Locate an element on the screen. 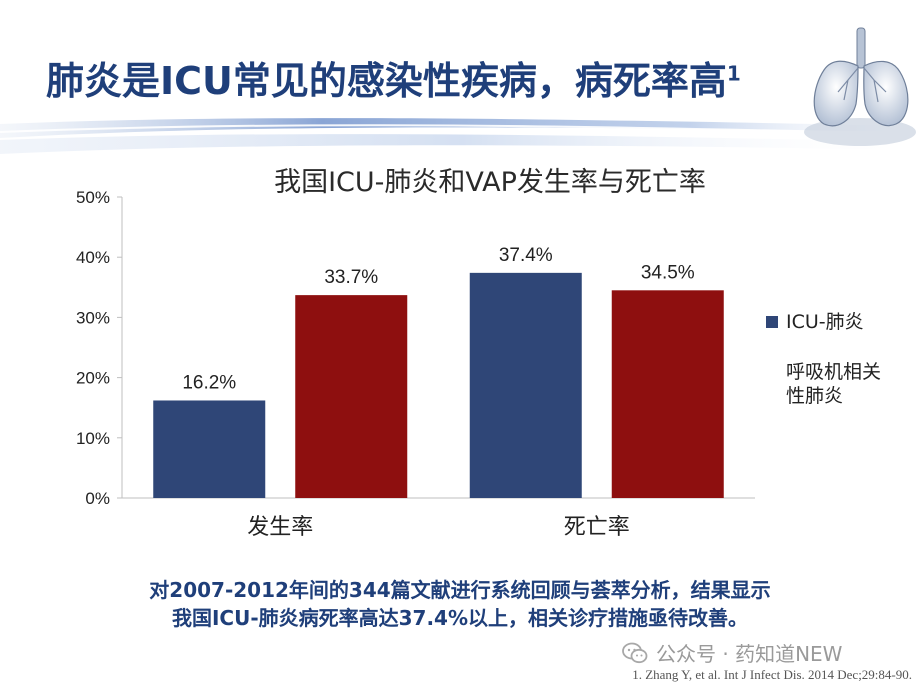 This screenshot has height=690, width=920. legend-label-vap: 呼吸机相关 性肺炎 is located at coordinates (833, 384).